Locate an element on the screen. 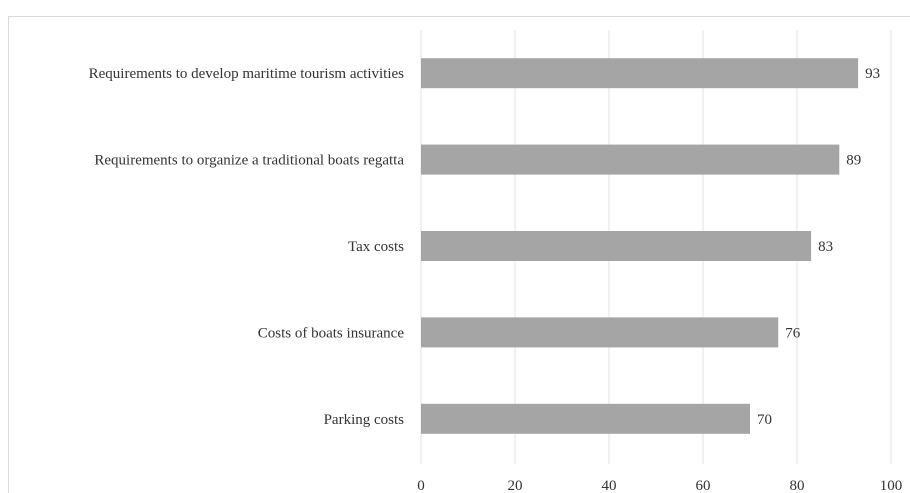 The width and height of the screenshot is (910, 493). x-tick-label: 40 is located at coordinates (609, 485).